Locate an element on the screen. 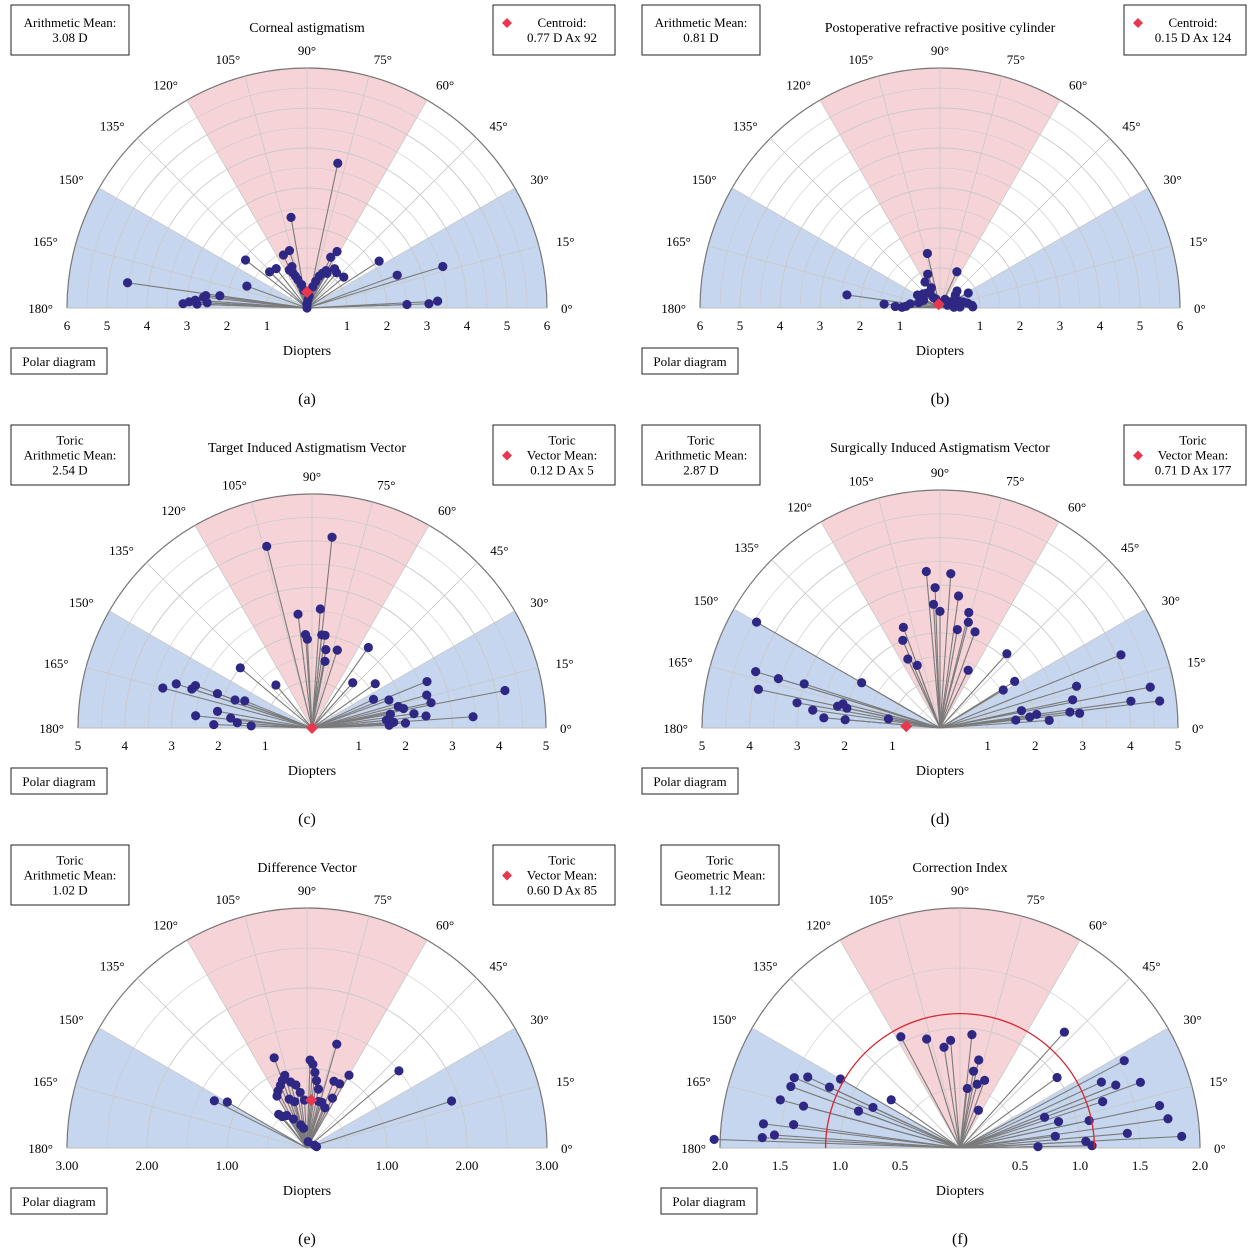 Image resolution: width=1252 pixels, height=1256 pixels. angle-label: 60° is located at coordinates (447, 510).